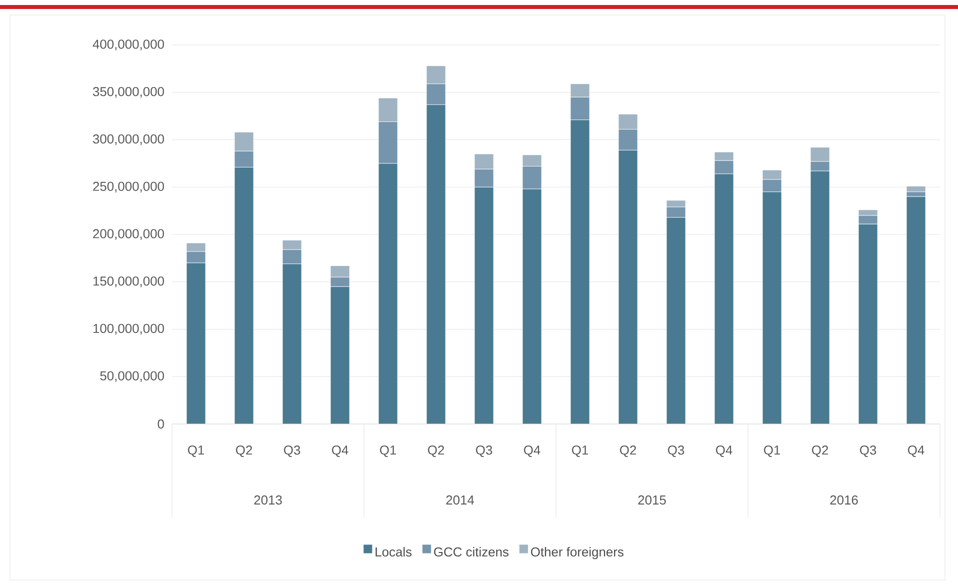  Describe the element at coordinates (128, 45) in the screenshot. I see `y-tick-label: 400,000,000` at that location.